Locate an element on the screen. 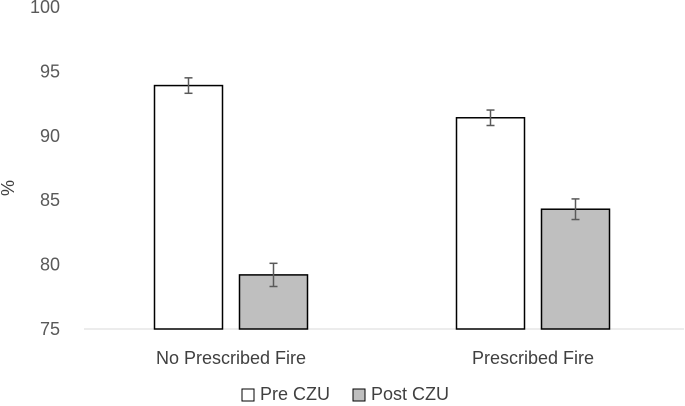  y-axis-ticks: 75 80 85 90 95 100 is located at coordinates (45, 169).